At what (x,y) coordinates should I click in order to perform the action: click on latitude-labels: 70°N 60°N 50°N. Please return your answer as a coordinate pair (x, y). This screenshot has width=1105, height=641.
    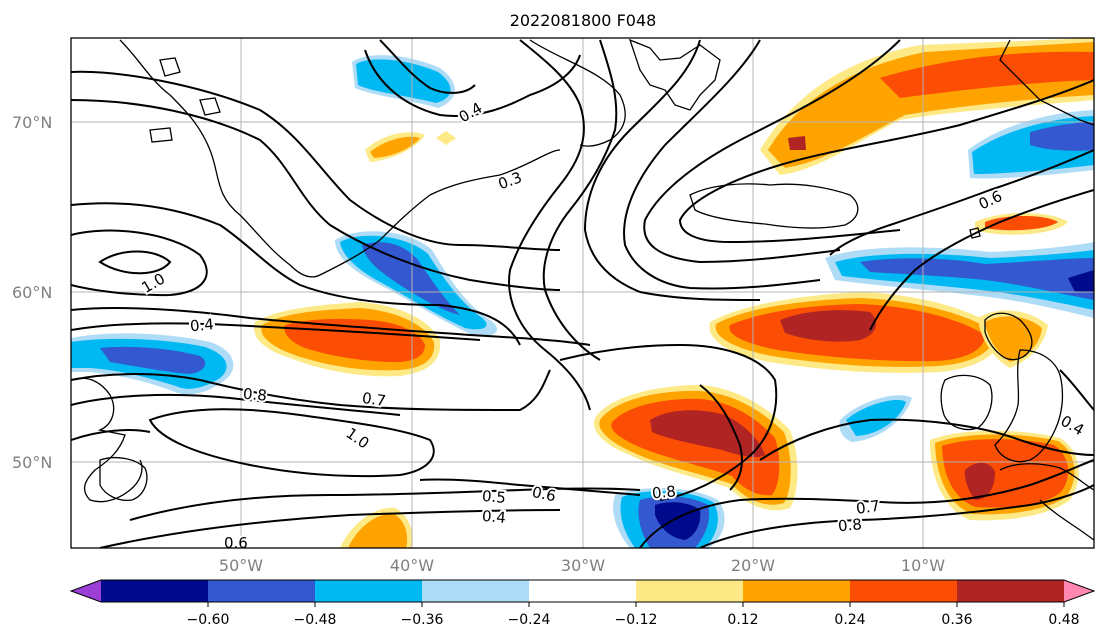
    Looking at the image, I should click on (32, 292).